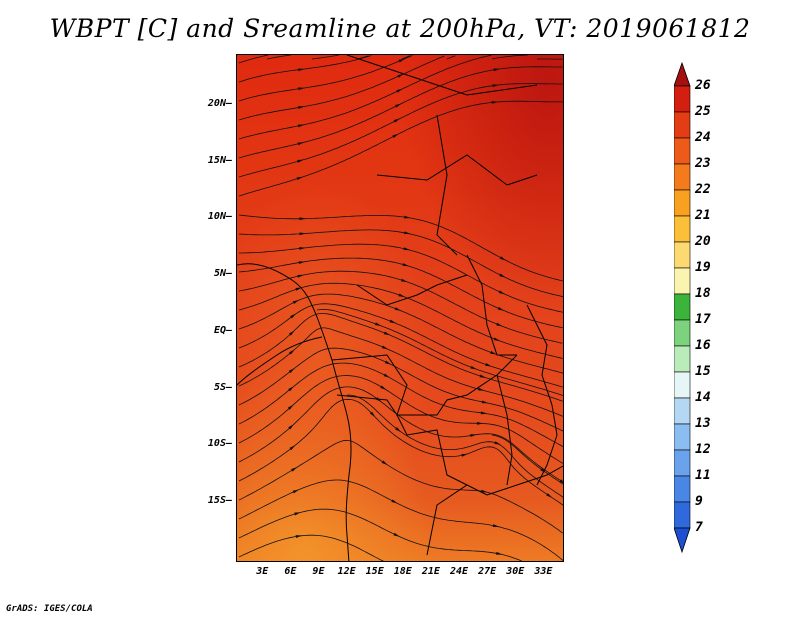 The height and width of the screenshot is (618, 800). I want to click on colorbar-label: 13, so click(703, 423).